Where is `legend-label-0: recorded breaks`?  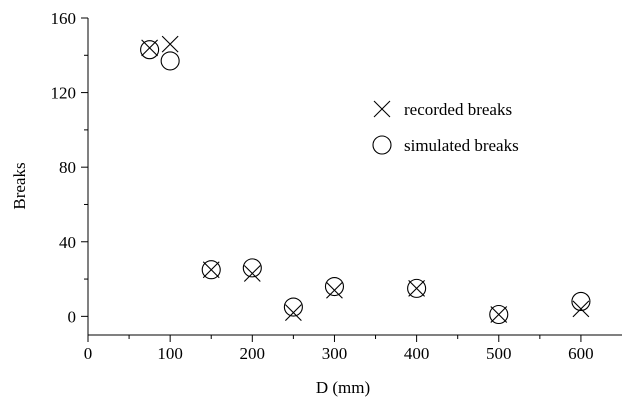 legend-label-0: recorded breaks is located at coordinates (458, 109).